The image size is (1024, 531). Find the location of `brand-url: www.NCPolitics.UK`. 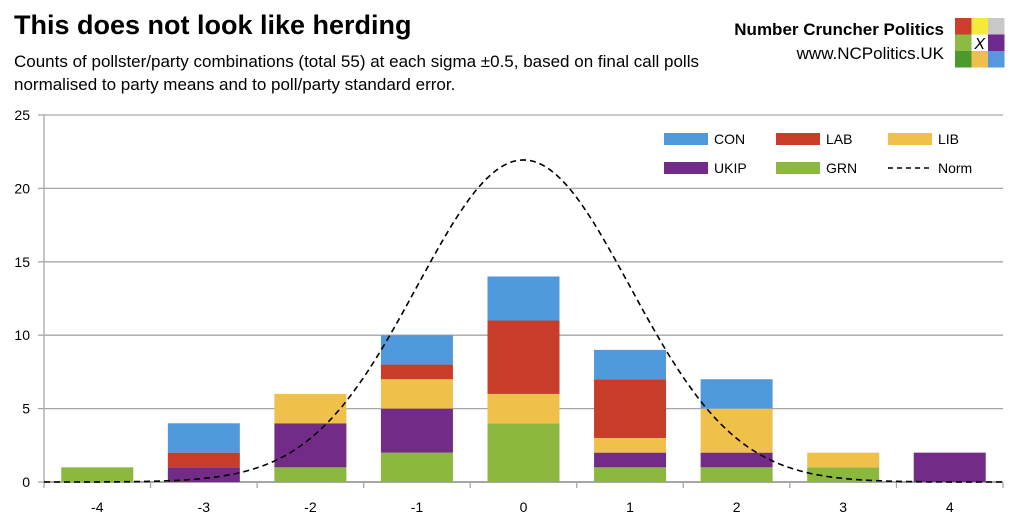

brand-url: www.NCPolitics.UK is located at coordinates (870, 53).